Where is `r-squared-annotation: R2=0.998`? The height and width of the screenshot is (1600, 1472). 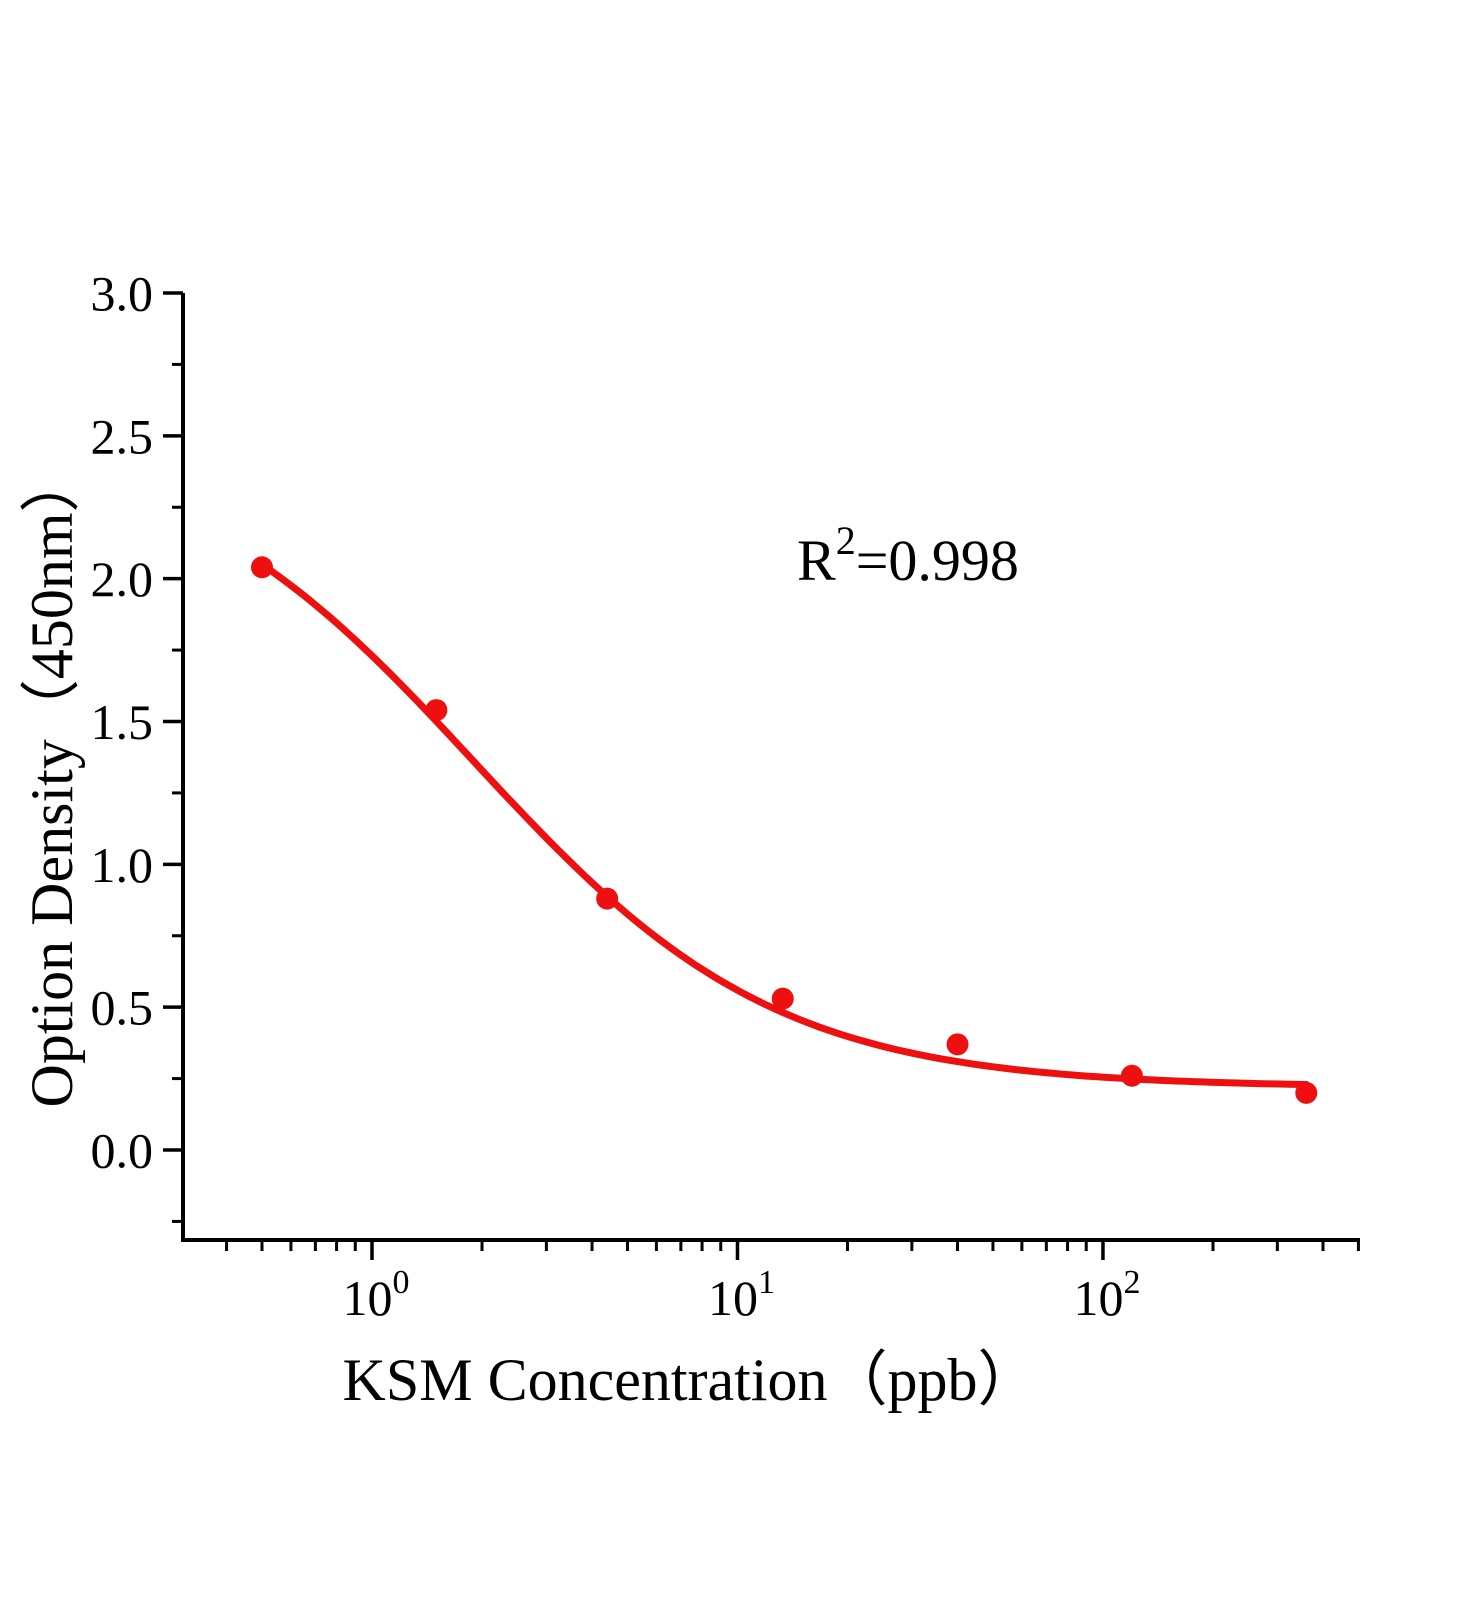
r-squared-annotation: R2=0.998 is located at coordinates (908, 555).